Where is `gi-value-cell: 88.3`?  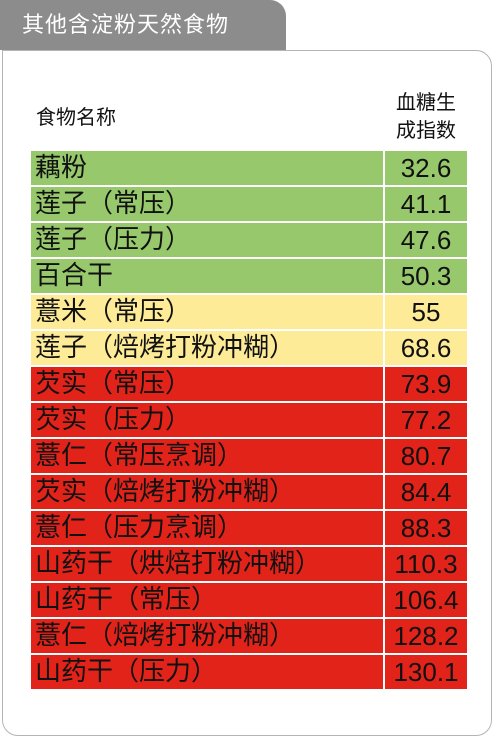 gi-value-cell: 88.3 is located at coordinates (425, 528).